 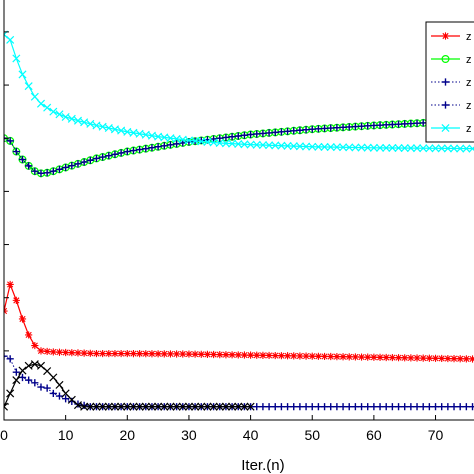 I want to click on x-tick-label: 20, so click(x=128, y=435).